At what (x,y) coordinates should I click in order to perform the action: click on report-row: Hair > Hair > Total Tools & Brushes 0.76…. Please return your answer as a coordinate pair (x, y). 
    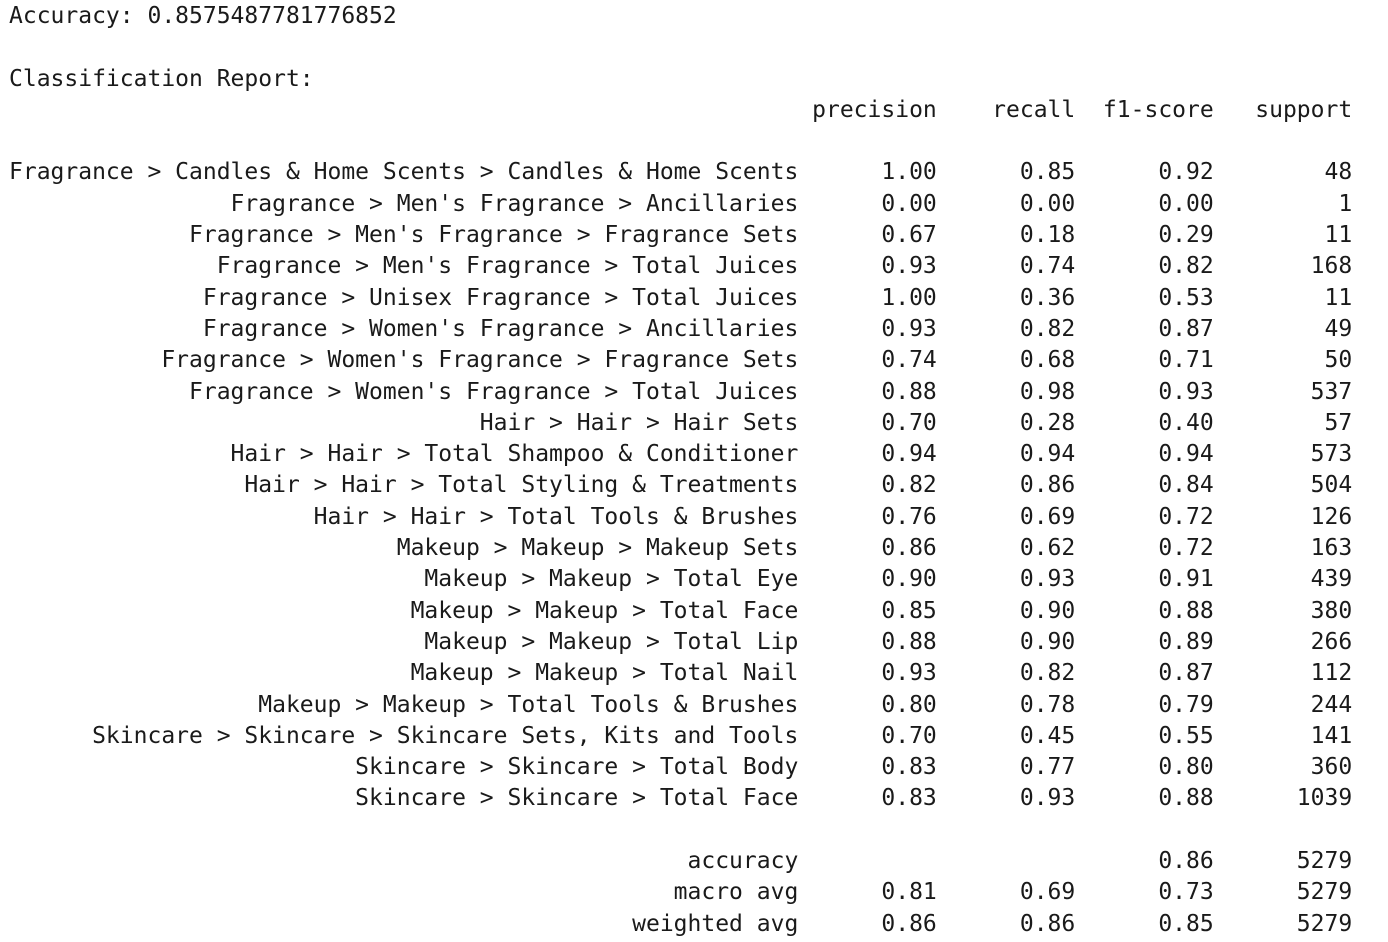
    Looking at the image, I should click on (681, 516).